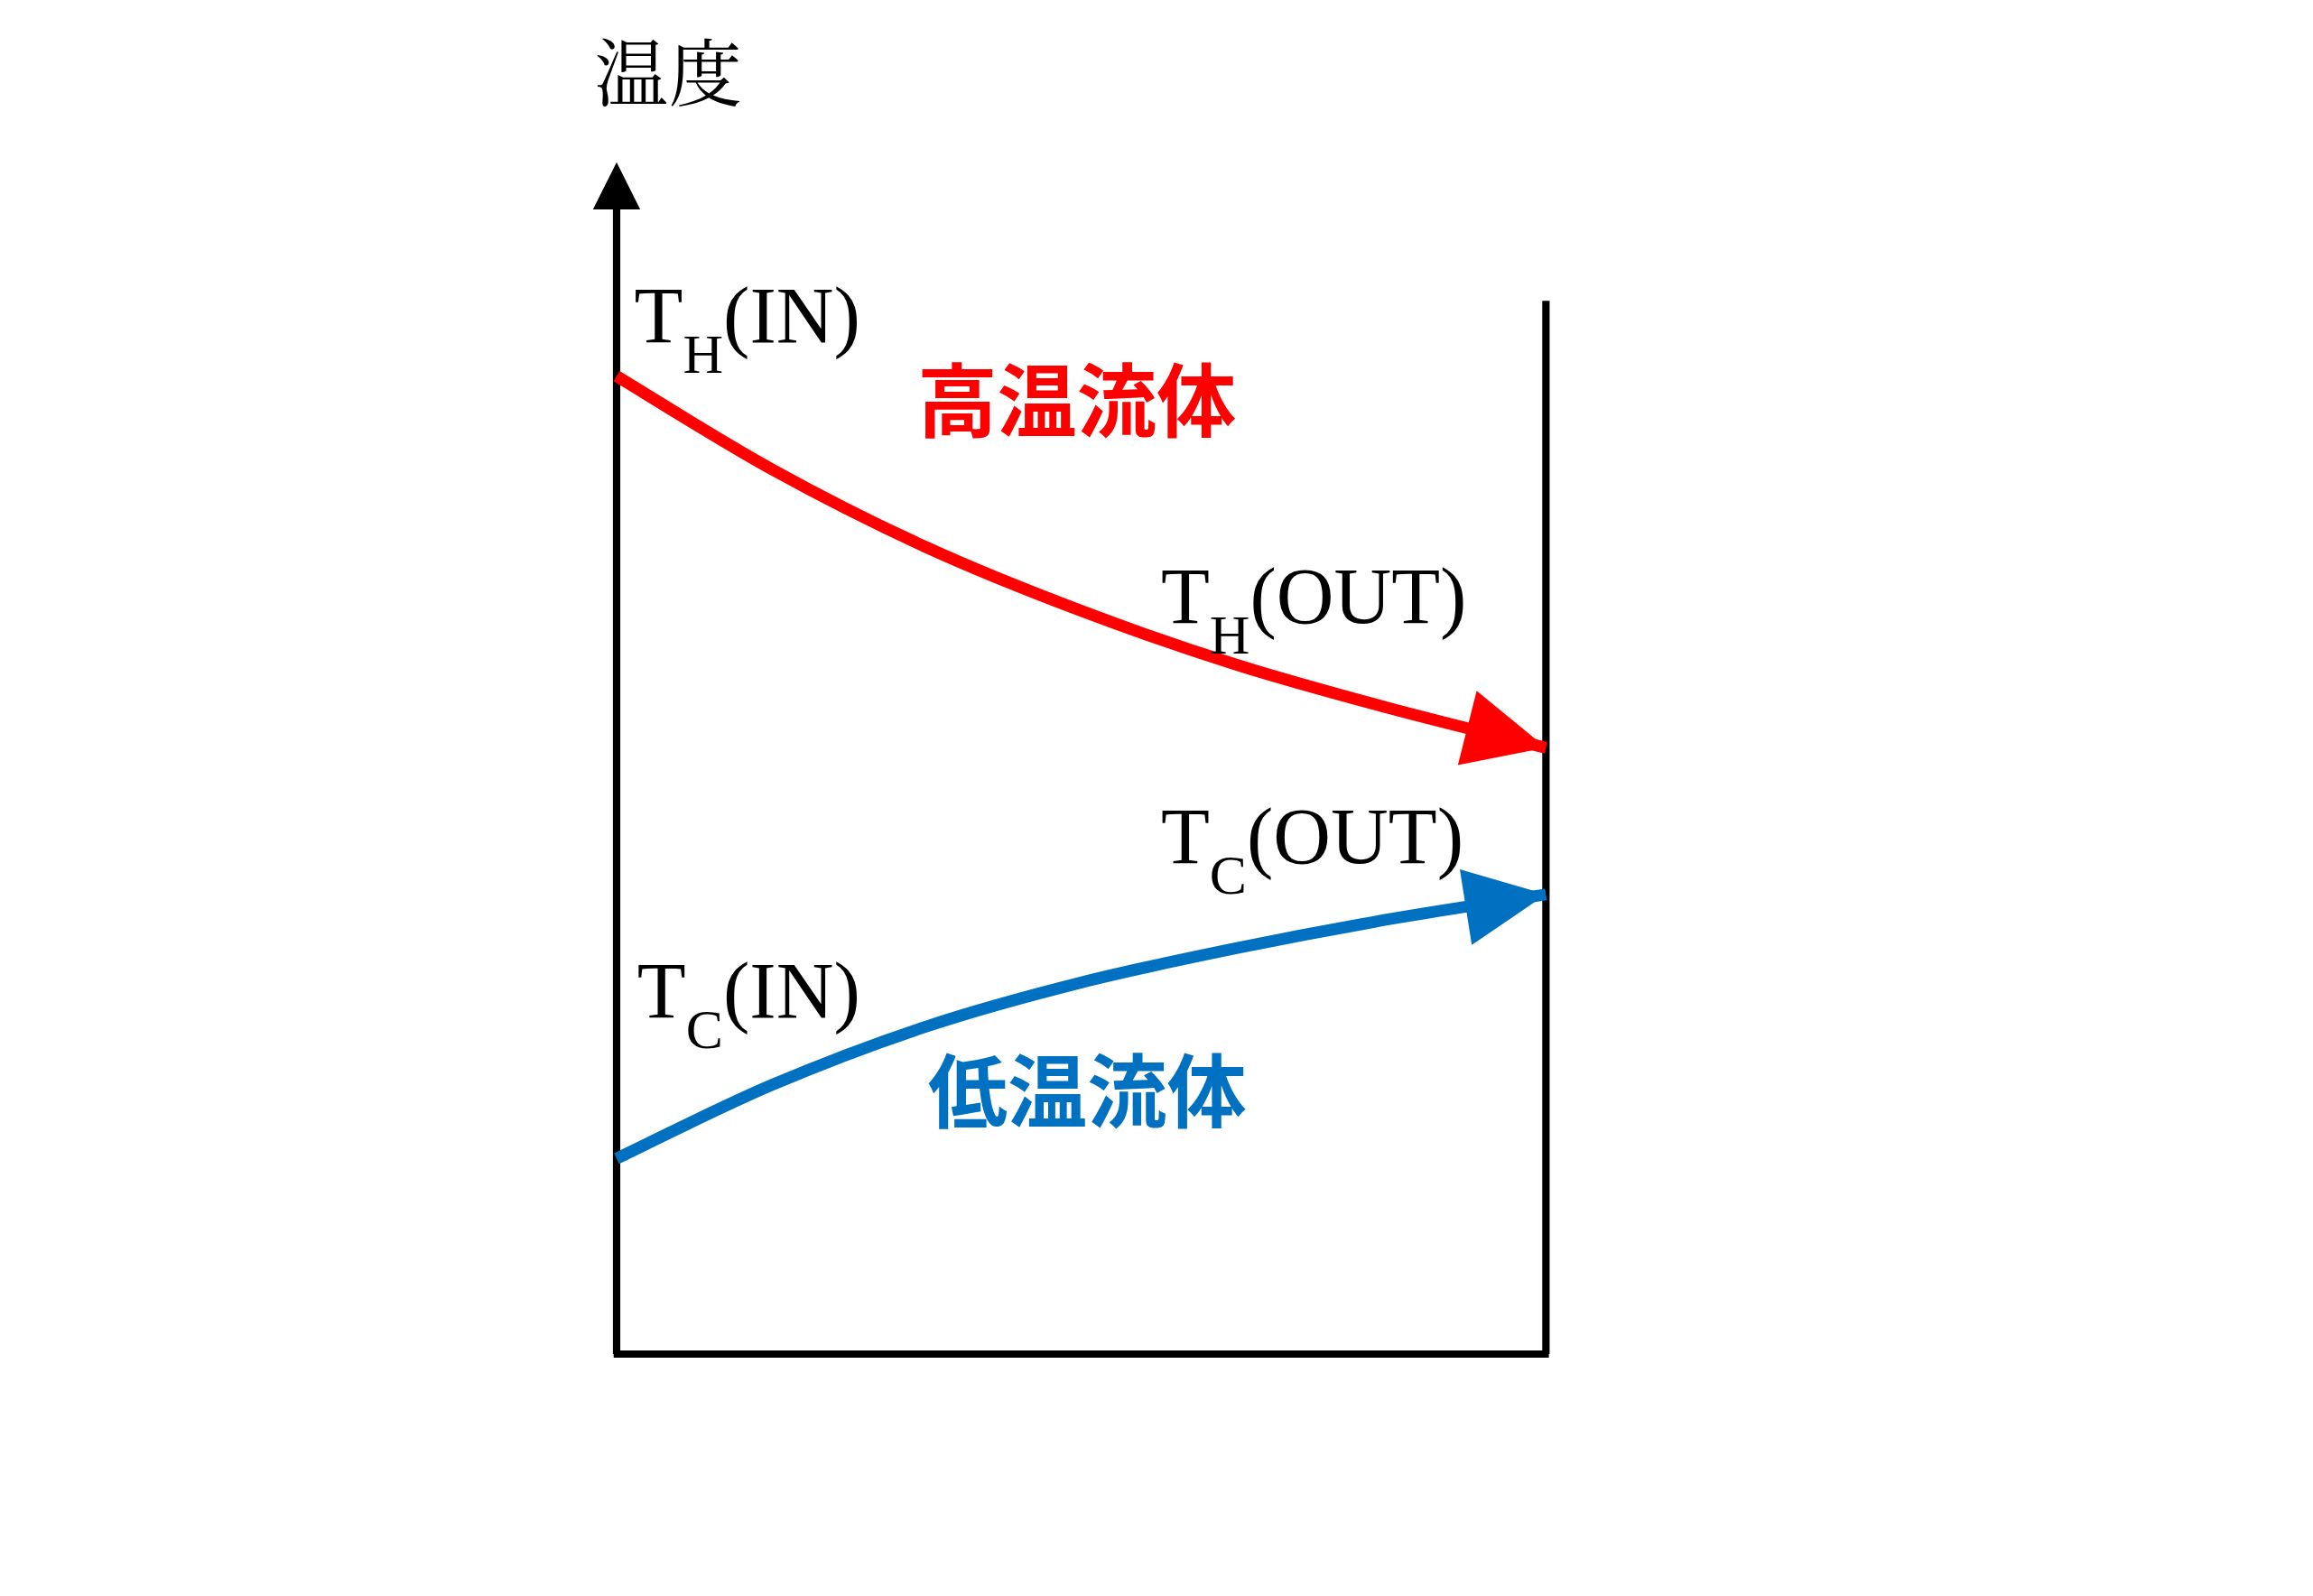  Describe the element at coordinates (1087, 1086) in the screenshot. I see `series-label: 低温流体` at that location.